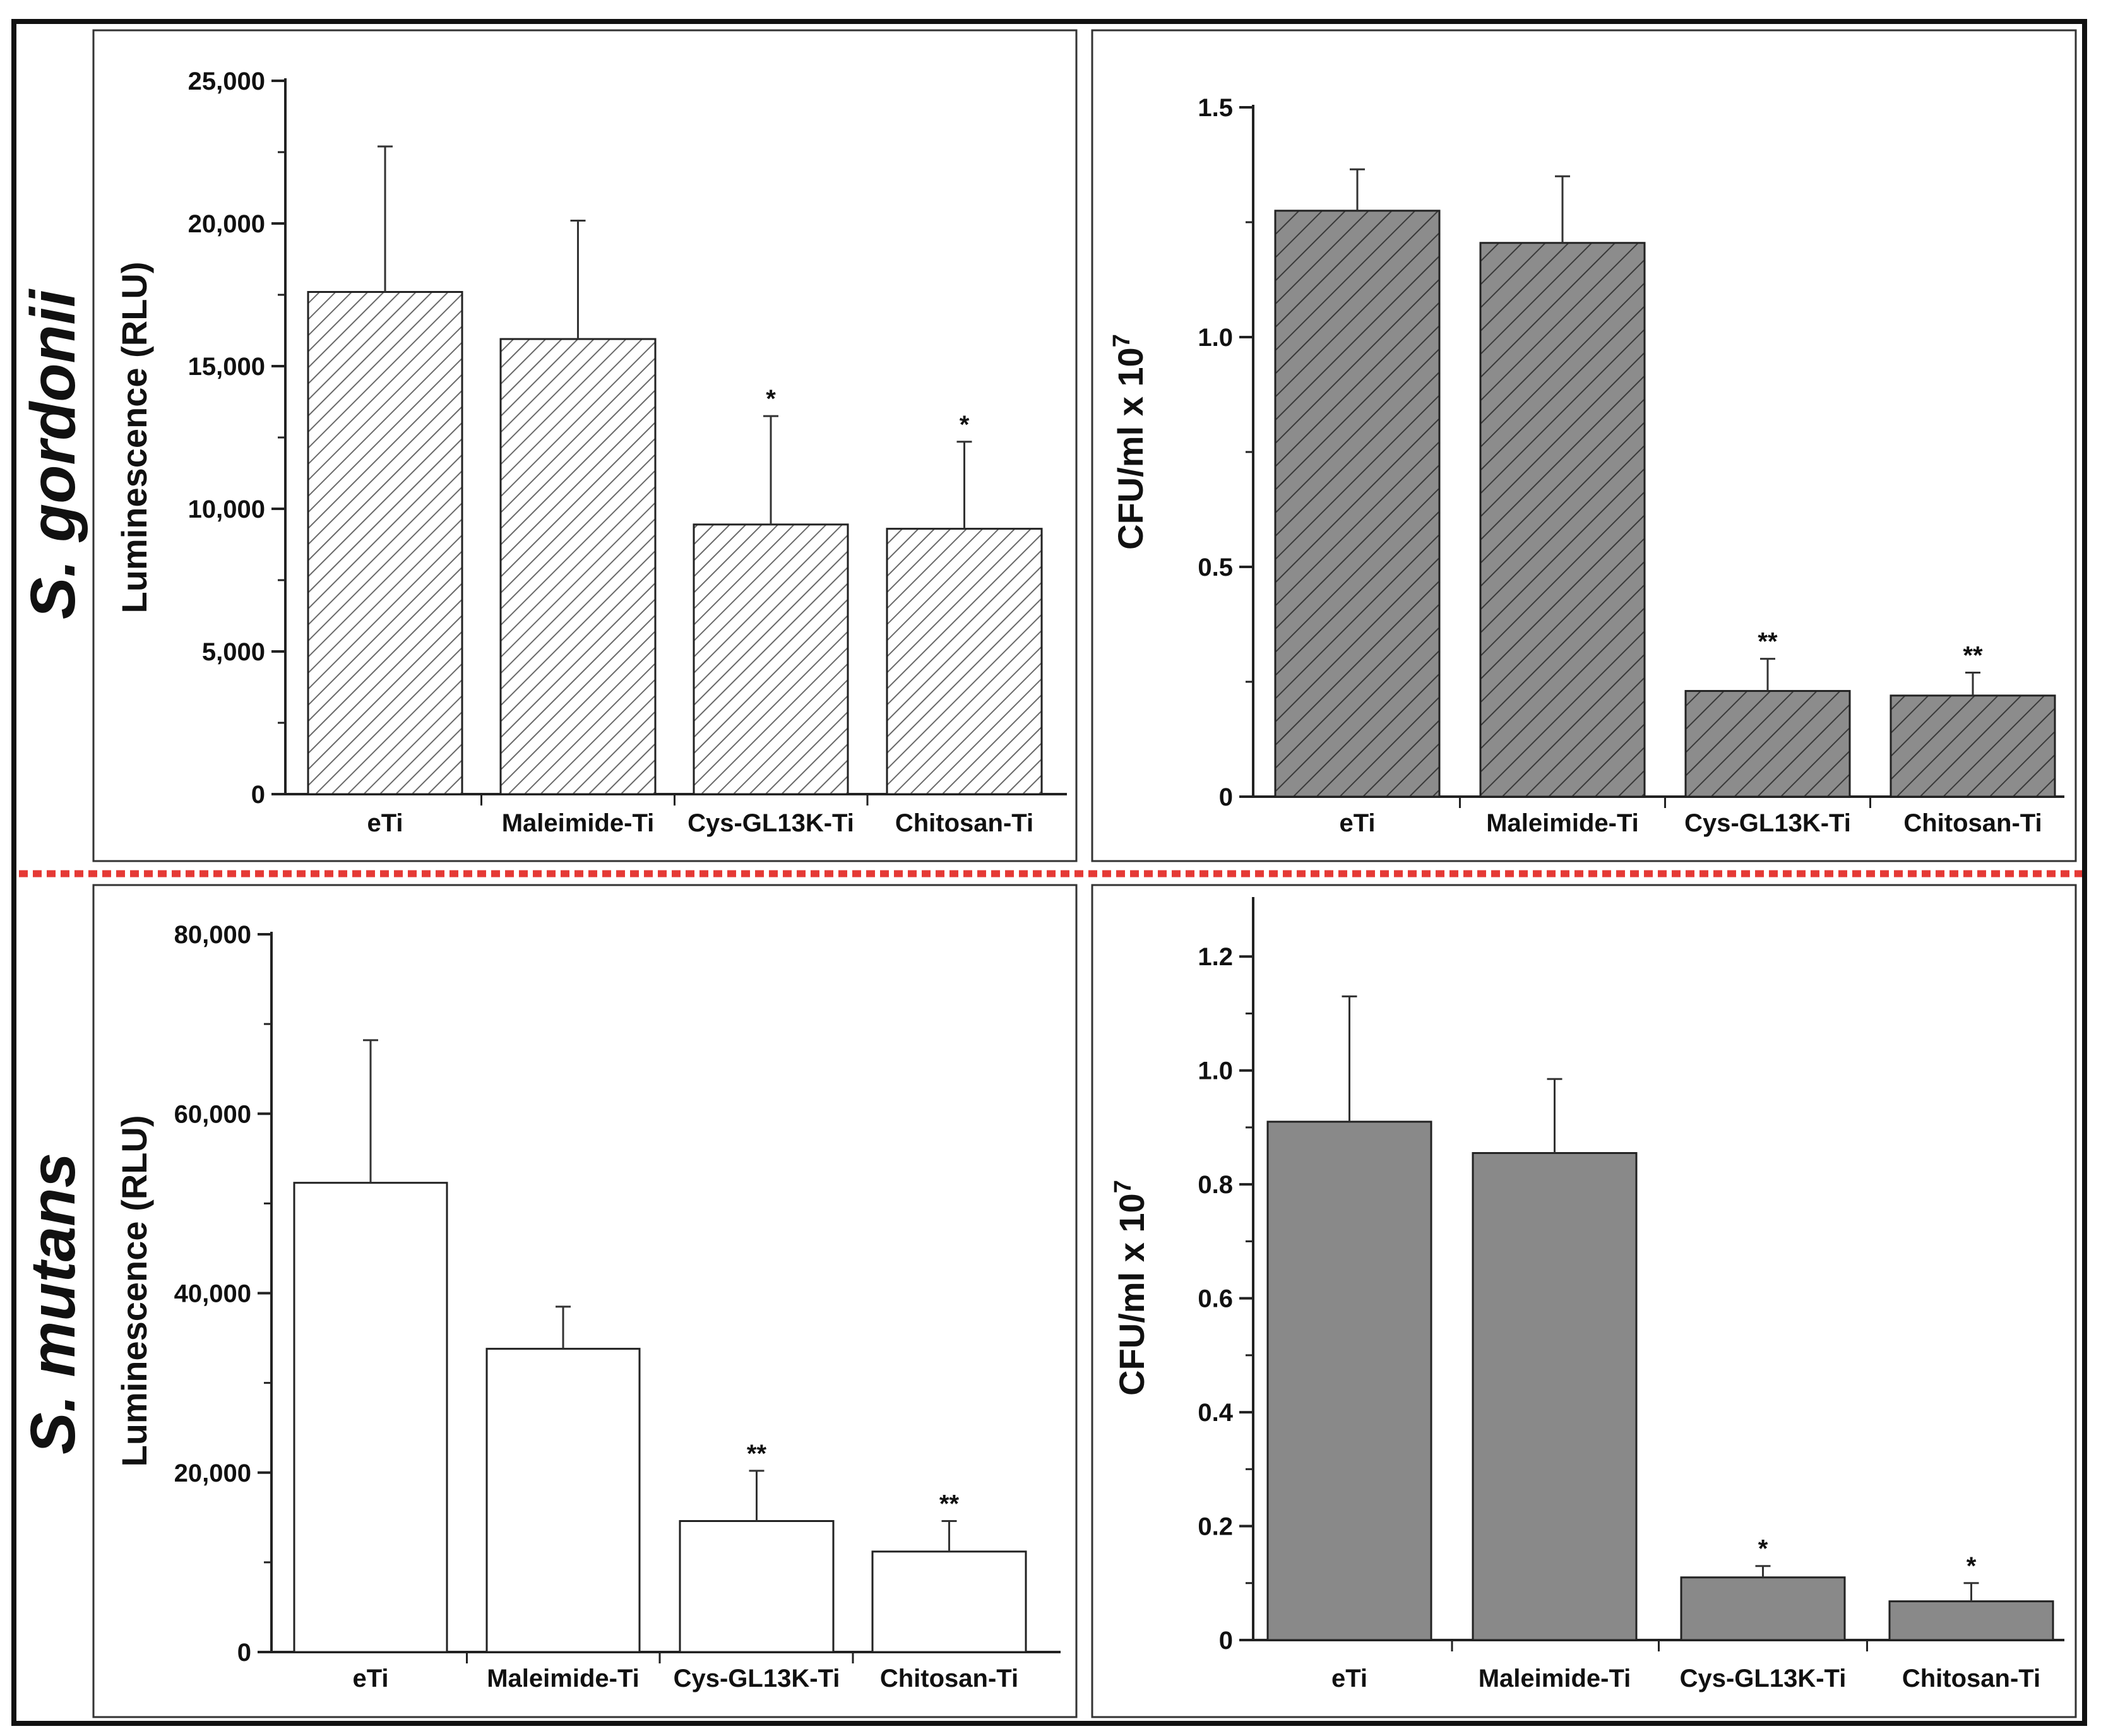  Describe the element at coordinates (965, 425) in the screenshot. I see `sg-lum-significance-chitosan-ti: *` at that location.